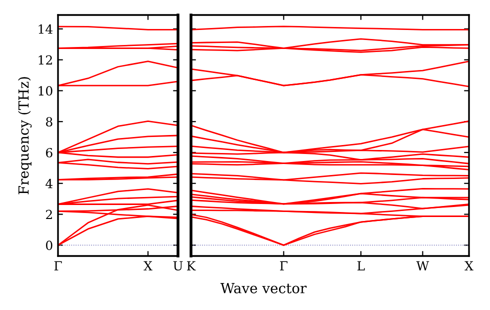  I want to click on y-tick-label: 2, so click(49, 215).